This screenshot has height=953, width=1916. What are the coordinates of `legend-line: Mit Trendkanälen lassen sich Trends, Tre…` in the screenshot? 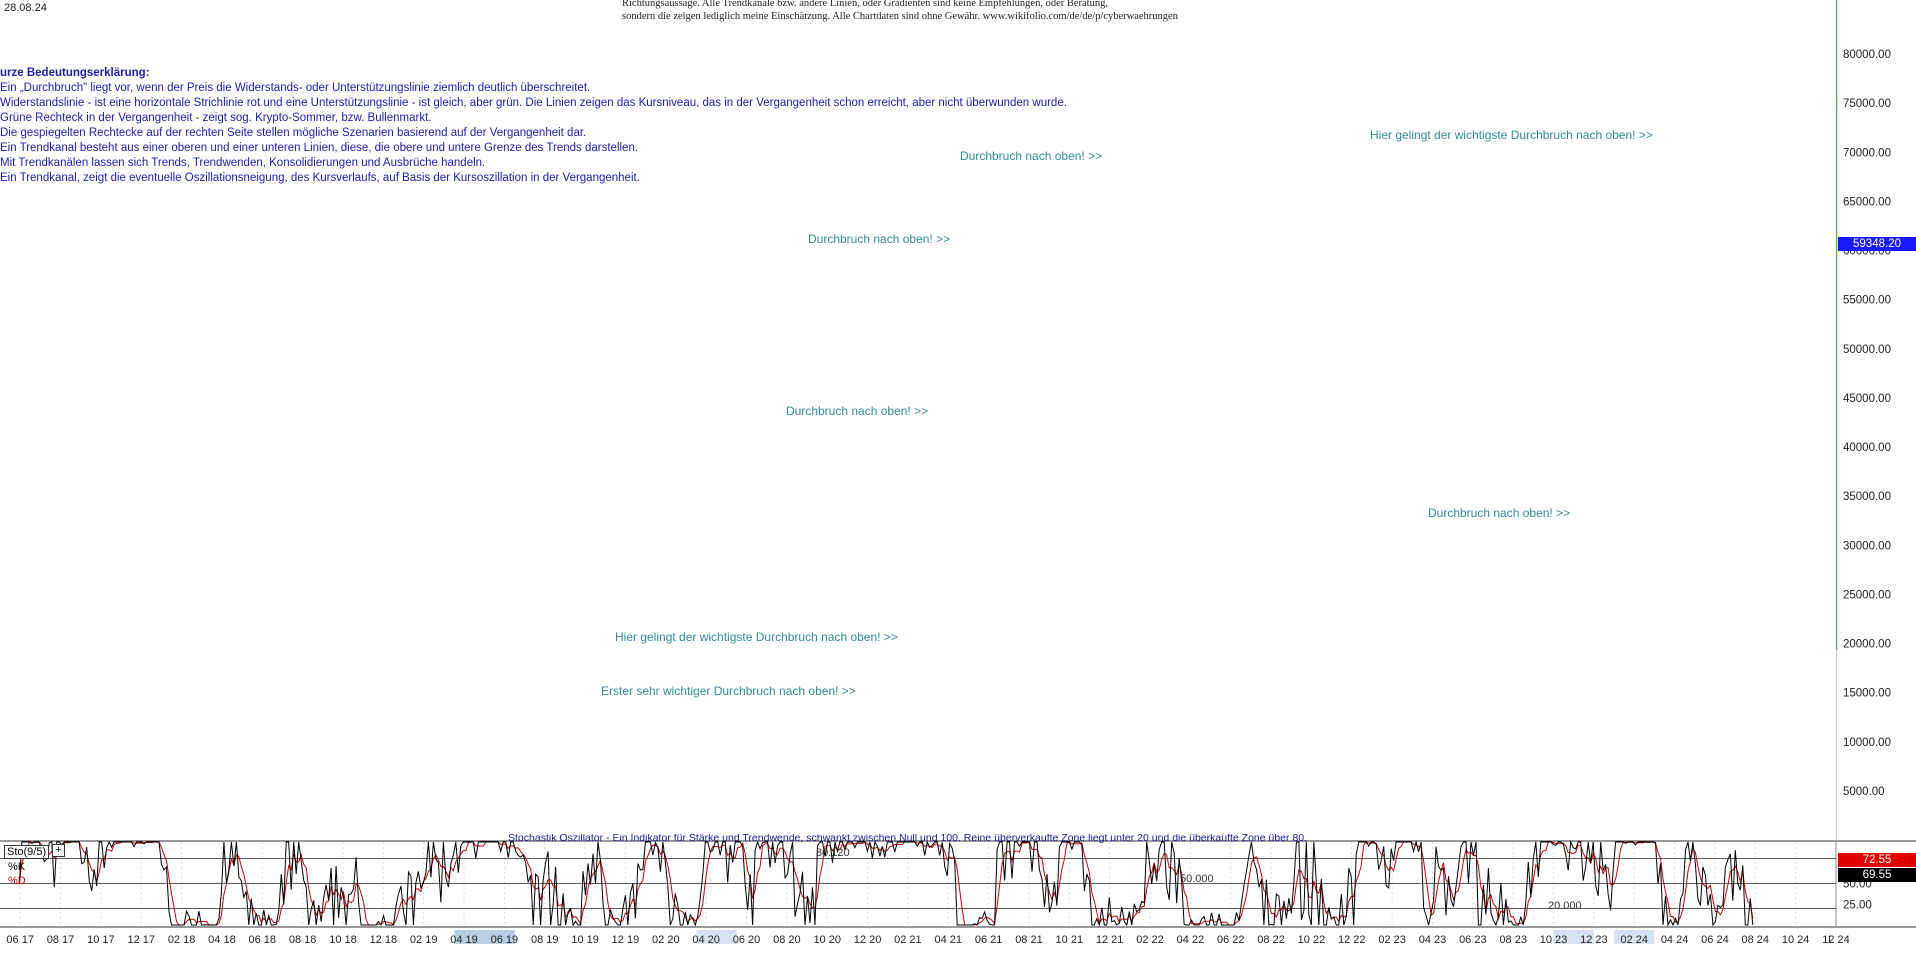 It's located at (243, 163).